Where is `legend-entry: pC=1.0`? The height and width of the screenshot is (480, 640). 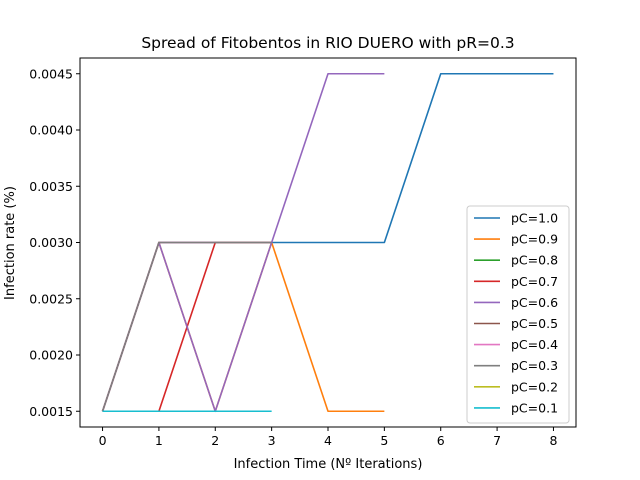 legend-entry: pC=1.0 is located at coordinates (534, 218).